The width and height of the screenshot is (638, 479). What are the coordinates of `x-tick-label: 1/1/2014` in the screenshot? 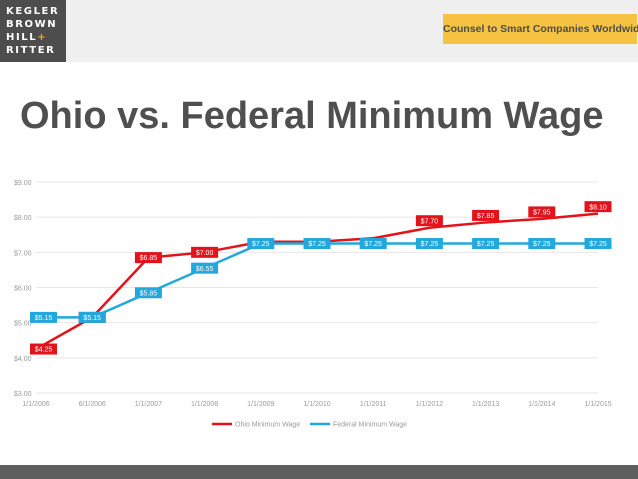 It's located at (541, 404).